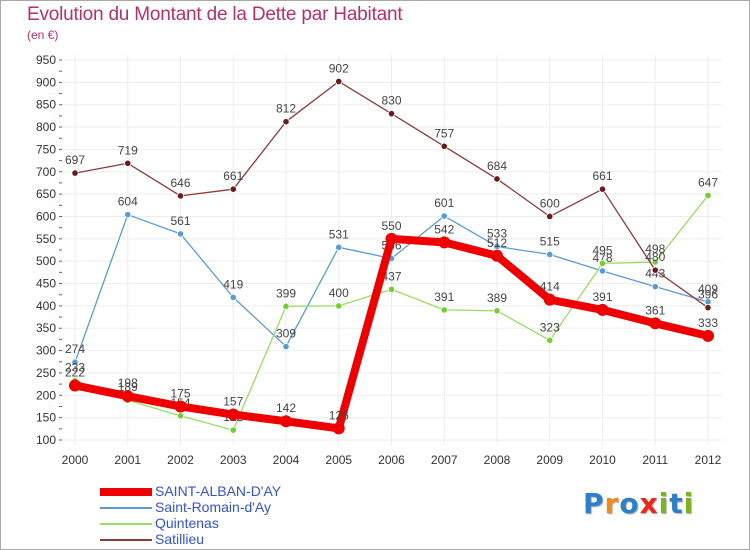  Describe the element at coordinates (46, 194) in the screenshot. I see `y-tick-label: 650` at that location.